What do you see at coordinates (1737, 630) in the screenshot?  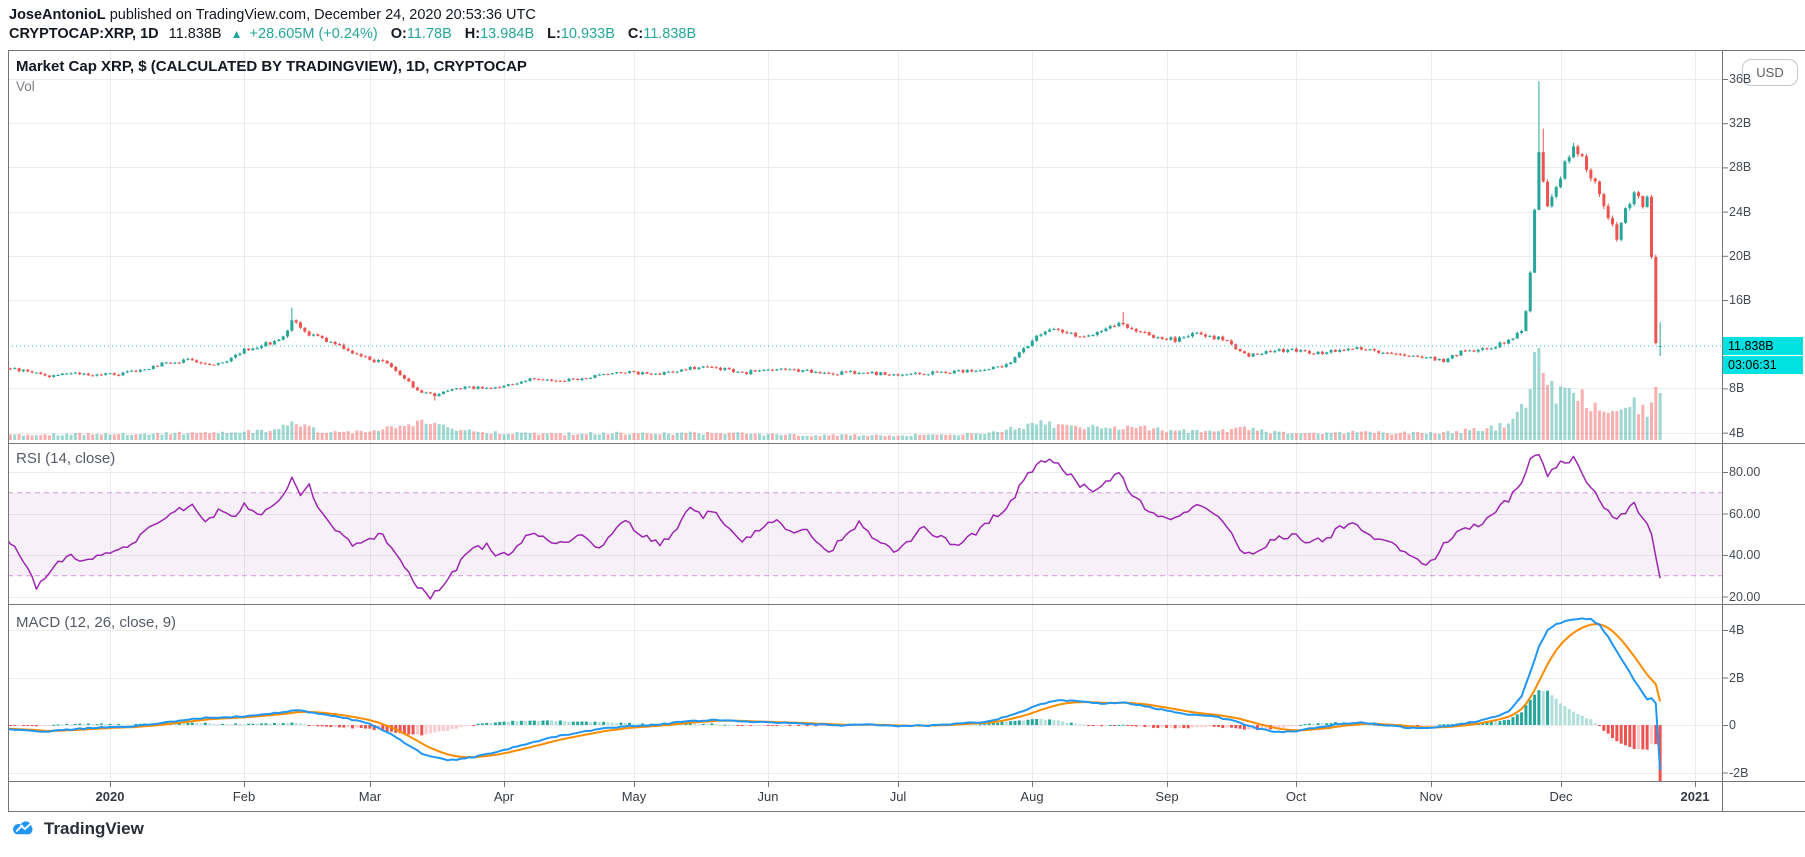 I see `macd-axis-label: 4B` at bounding box center [1737, 630].